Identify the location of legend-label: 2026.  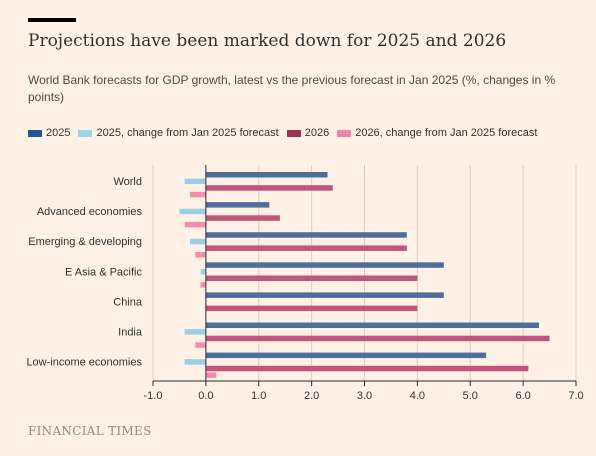
(317, 133).